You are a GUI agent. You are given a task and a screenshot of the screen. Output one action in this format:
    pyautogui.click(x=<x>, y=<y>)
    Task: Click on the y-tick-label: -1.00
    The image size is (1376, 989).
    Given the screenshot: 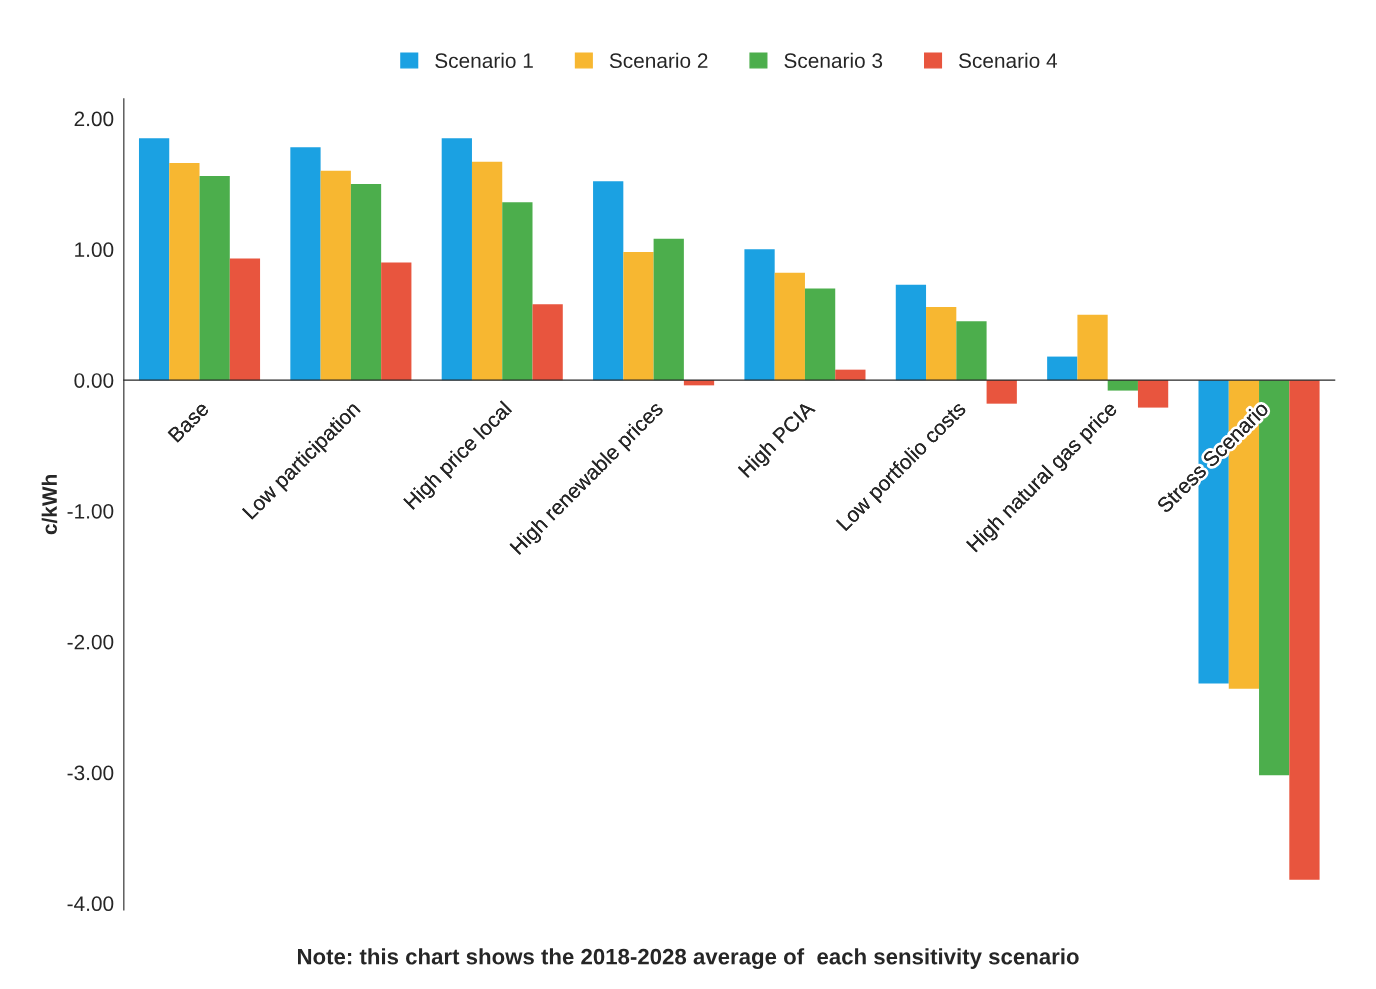 What is the action you would take?
    pyautogui.click(x=90, y=511)
    